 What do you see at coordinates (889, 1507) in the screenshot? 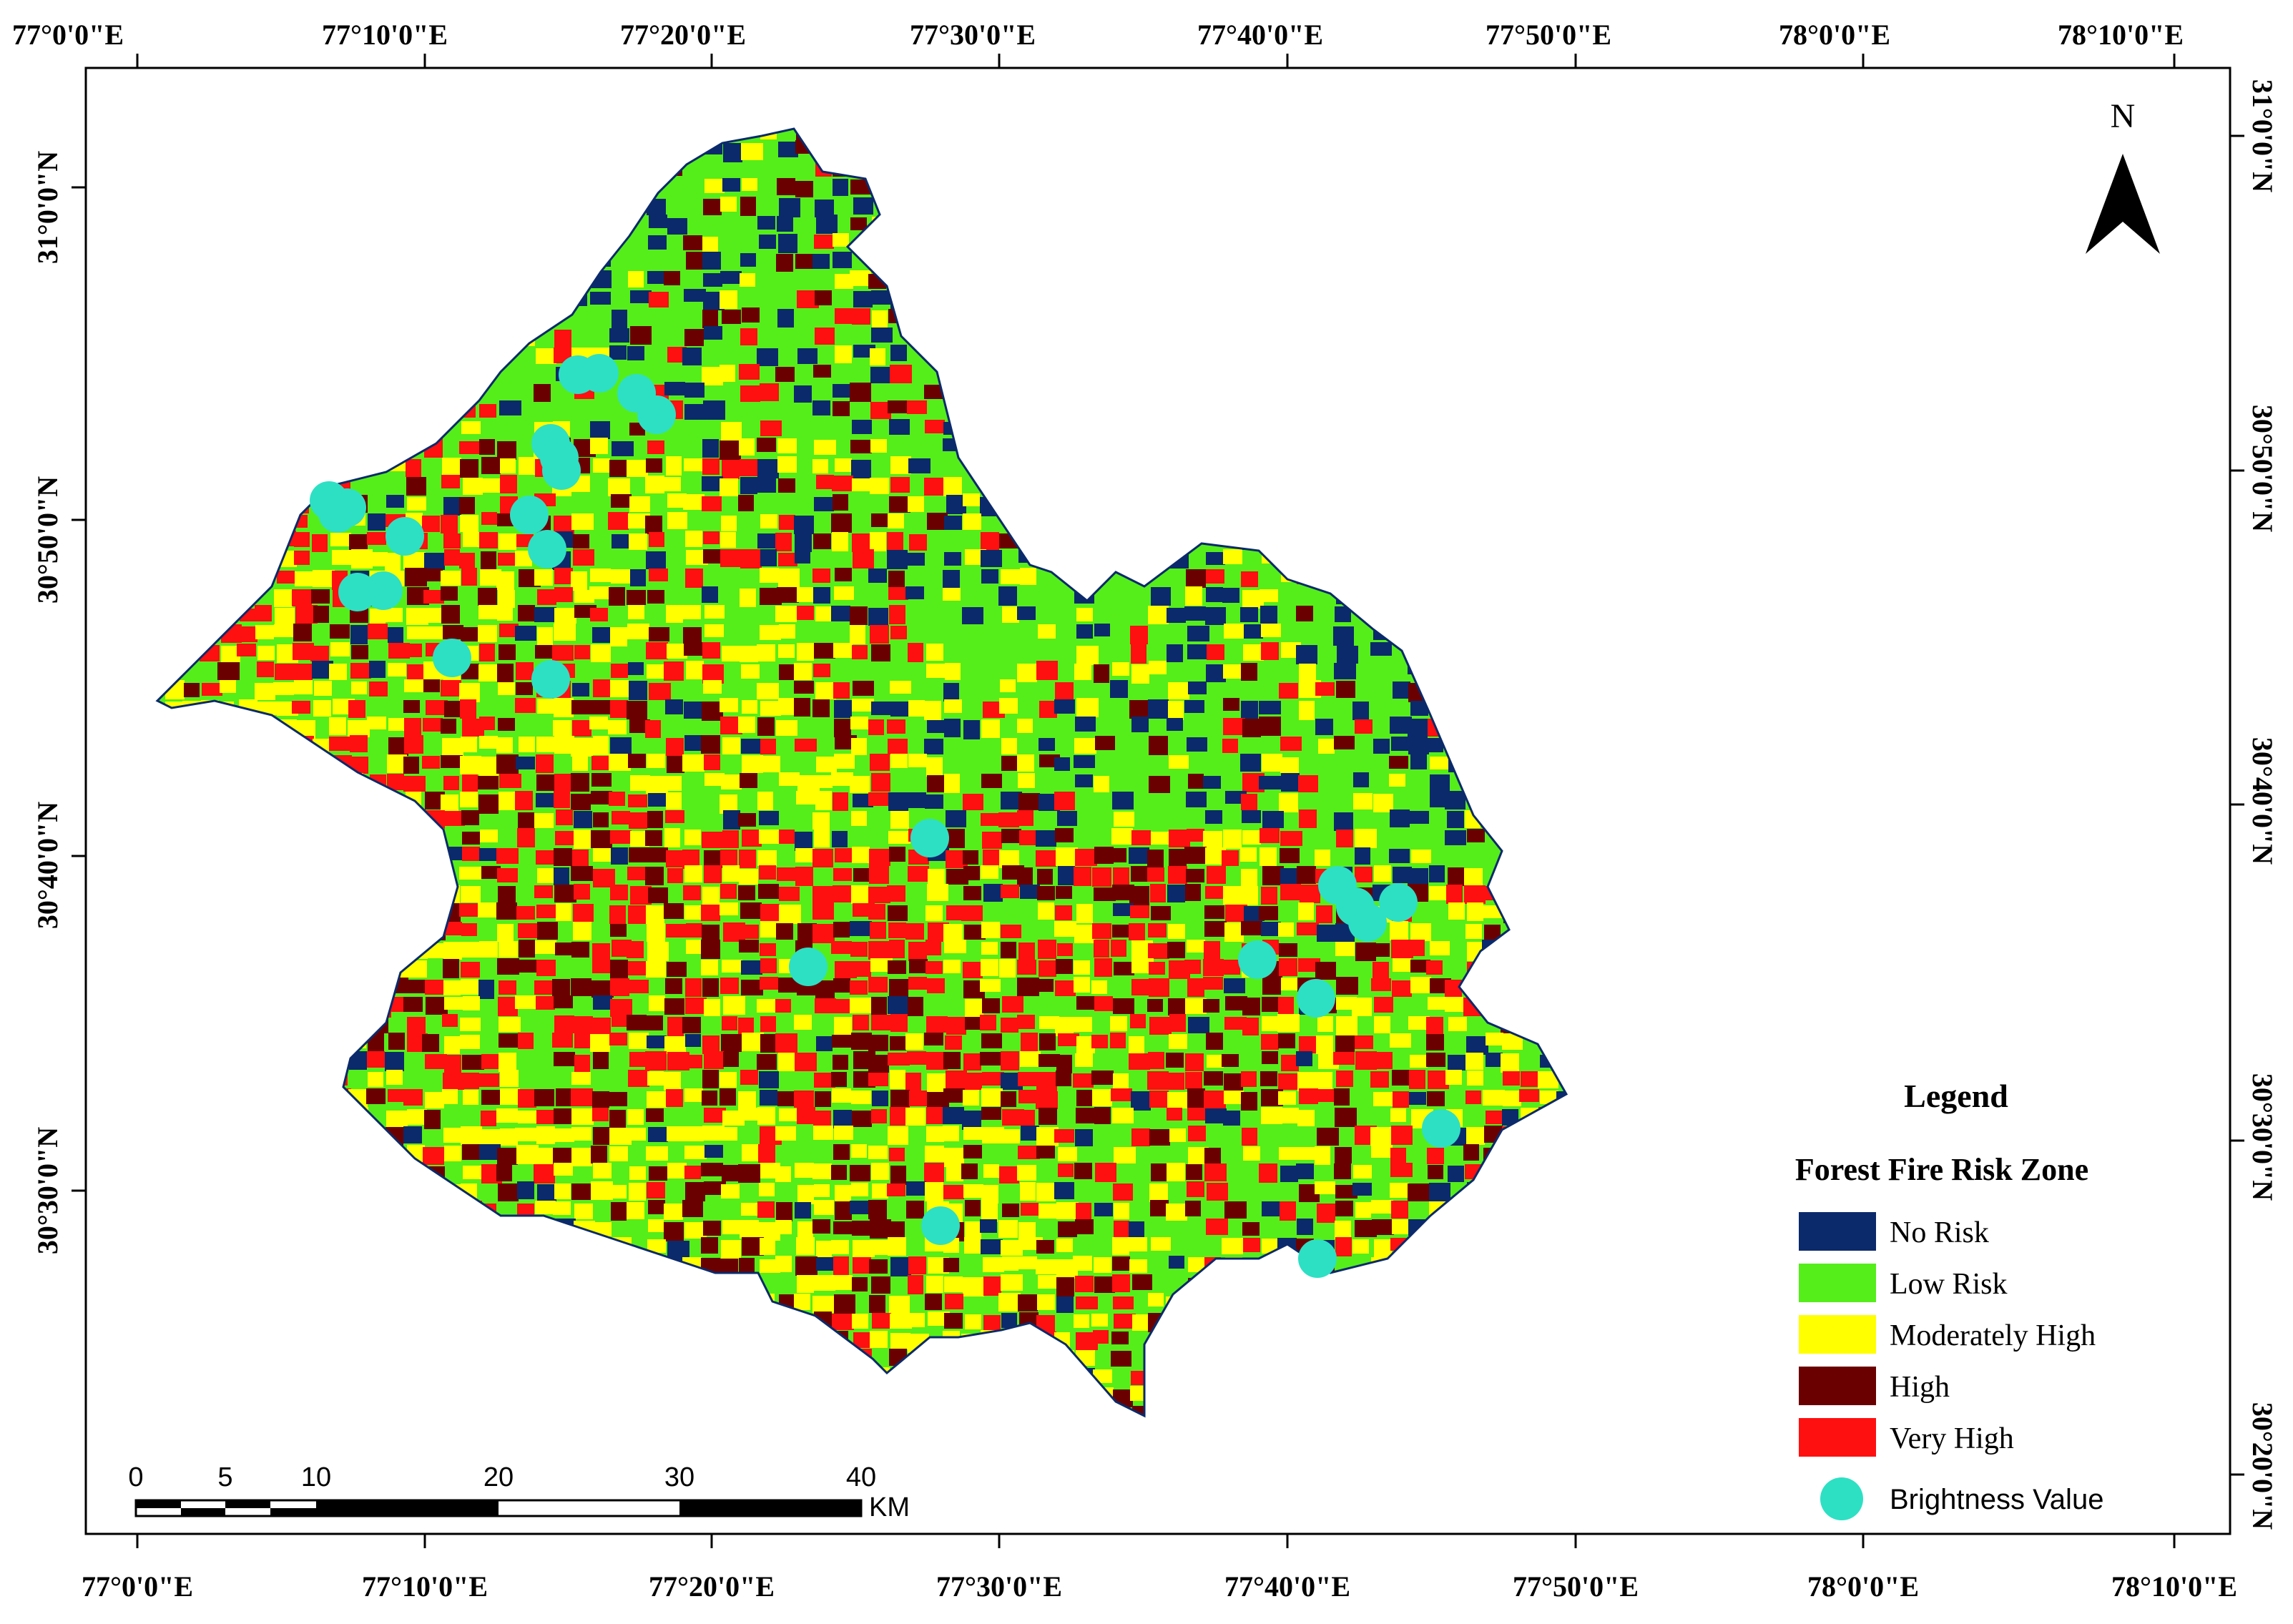
I see `scale-unit: KM` at bounding box center [889, 1507].